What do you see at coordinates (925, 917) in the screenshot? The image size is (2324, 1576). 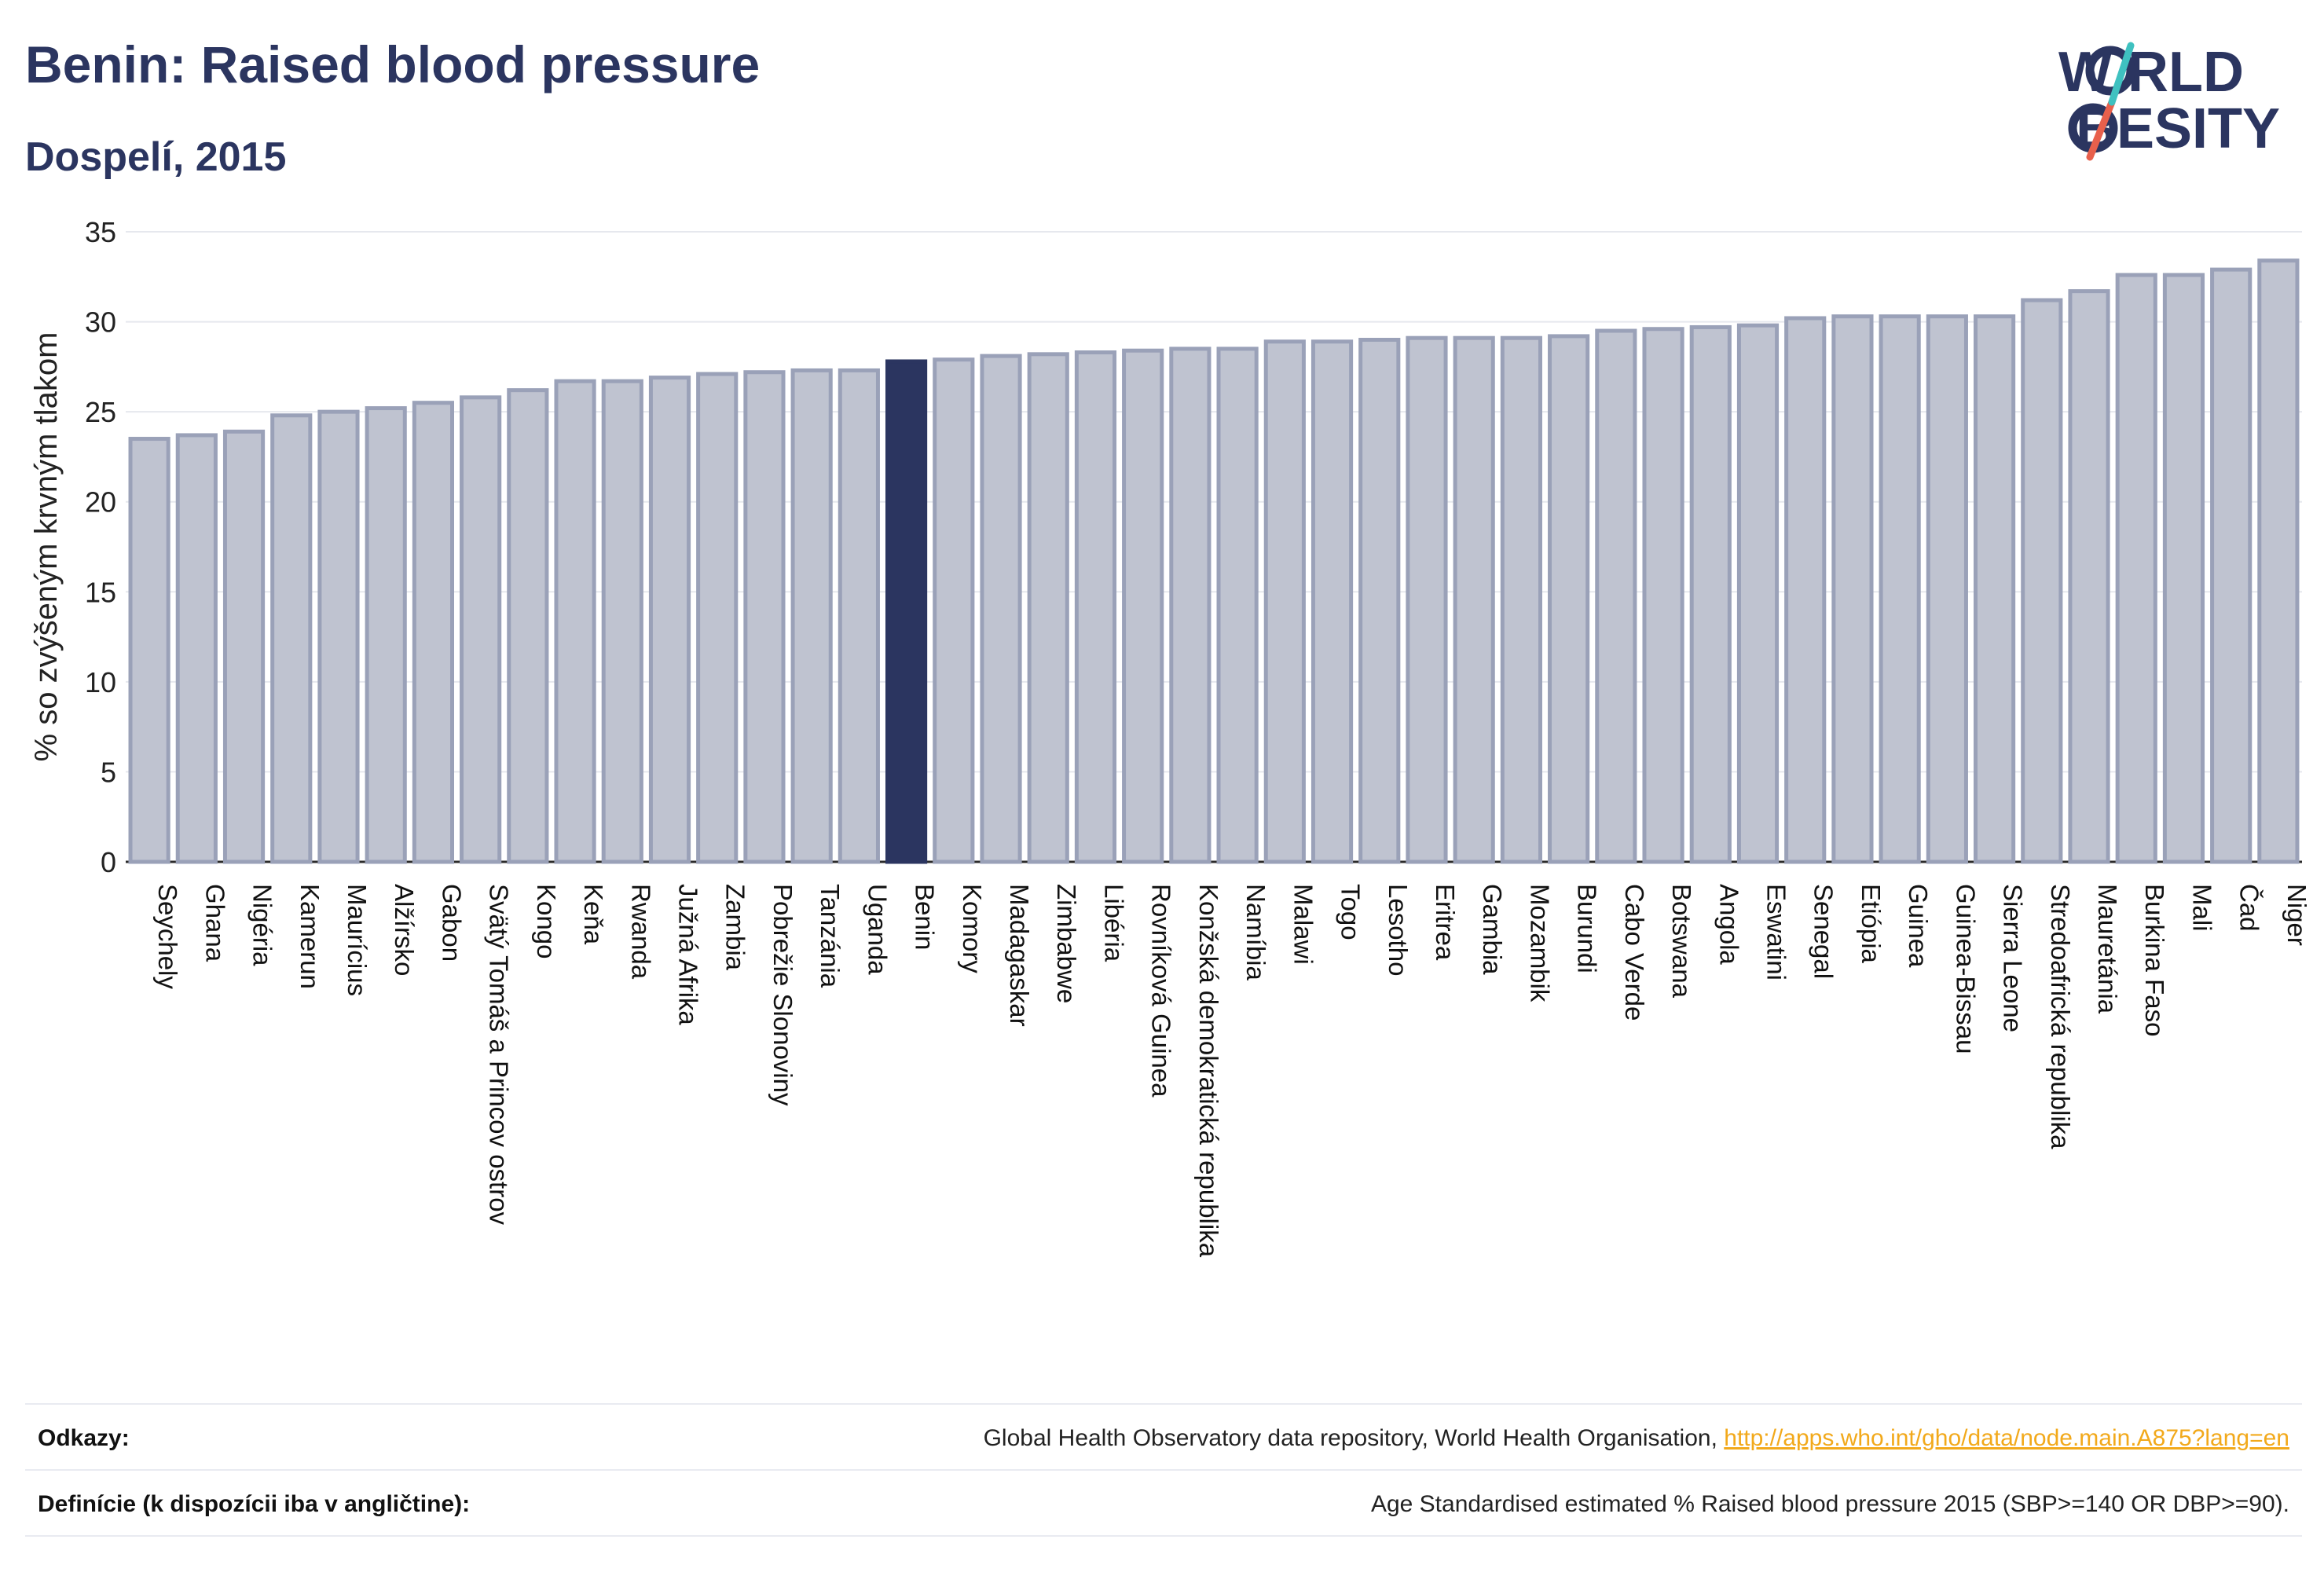 I see `x-tick-label: Benin` at bounding box center [925, 917].